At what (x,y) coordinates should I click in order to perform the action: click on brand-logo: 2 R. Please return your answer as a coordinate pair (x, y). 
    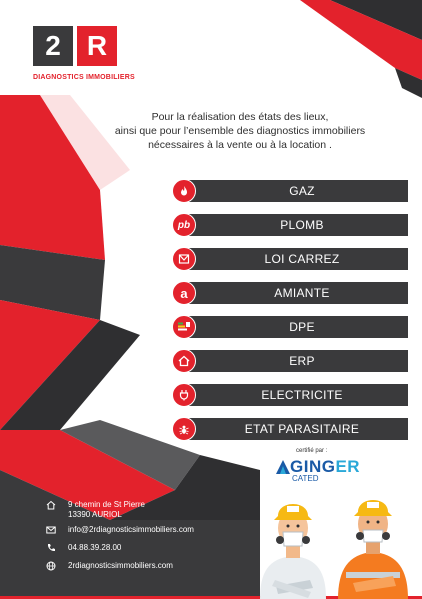
    Looking at the image, I should click on (75, 46).